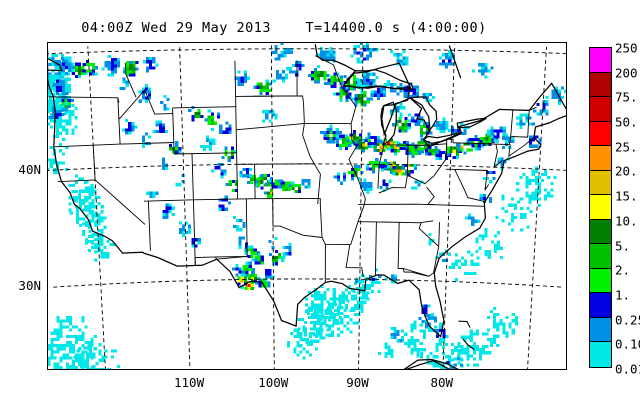  I want to click on colorbar-tick-label: 2., so click(623, 270).